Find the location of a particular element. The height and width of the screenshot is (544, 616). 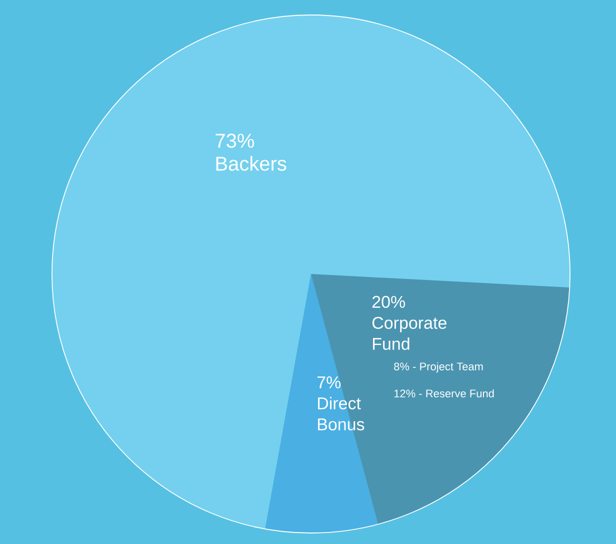

slice-label: Corporate Fund is located at coordinates (409, 333).